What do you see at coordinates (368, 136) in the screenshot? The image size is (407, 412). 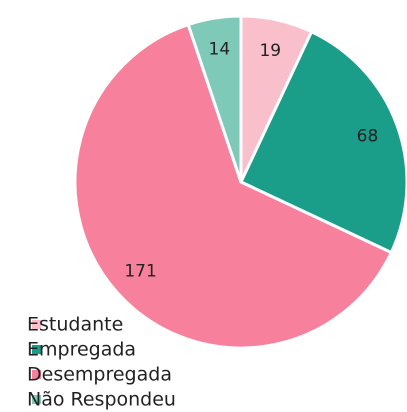 I see `data-label: 68` at bounding box center [368, 136].